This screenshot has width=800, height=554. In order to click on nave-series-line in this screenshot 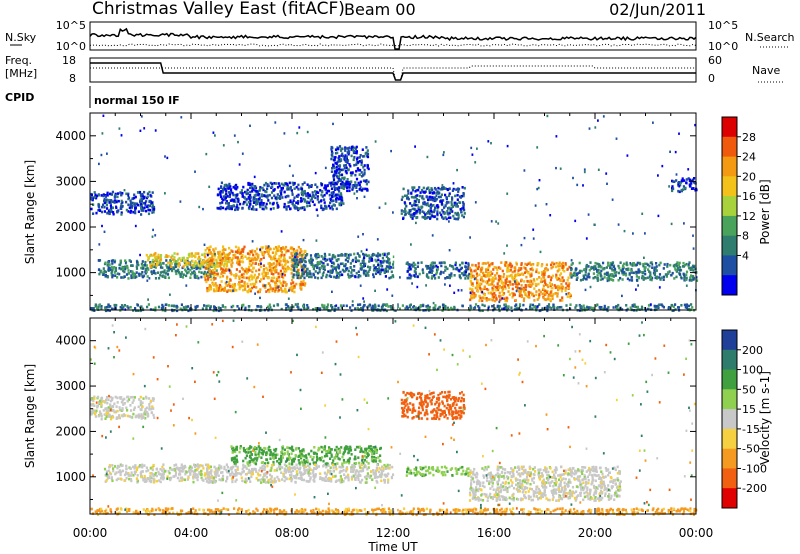, I will do `click(393, 73)`.